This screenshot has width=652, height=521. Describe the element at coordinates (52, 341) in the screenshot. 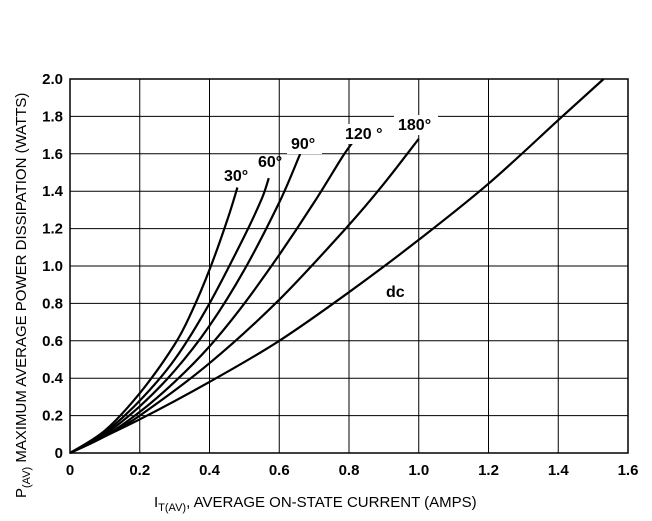

I see `y-tick-label: 0.6` at that location.